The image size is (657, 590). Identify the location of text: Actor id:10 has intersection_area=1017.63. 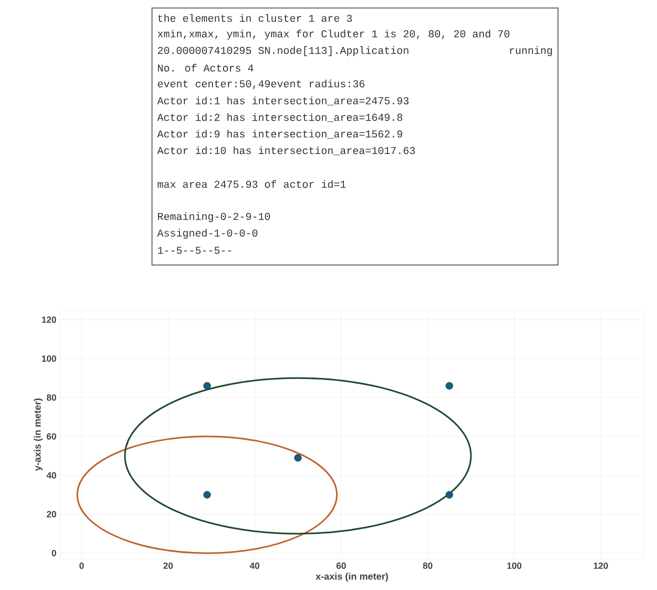
(286, 151).